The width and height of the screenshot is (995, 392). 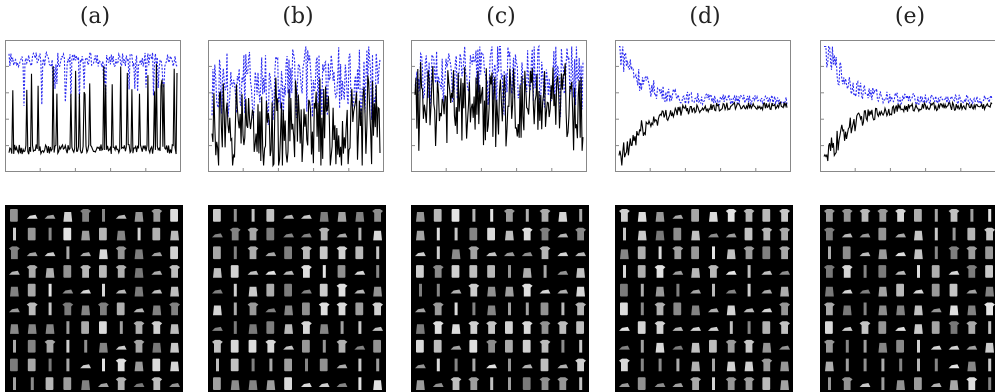 What do you see at coordinates (501, 16) in the screenshot?
I see `panel-label: (c)` at bounding box center [501, 16].